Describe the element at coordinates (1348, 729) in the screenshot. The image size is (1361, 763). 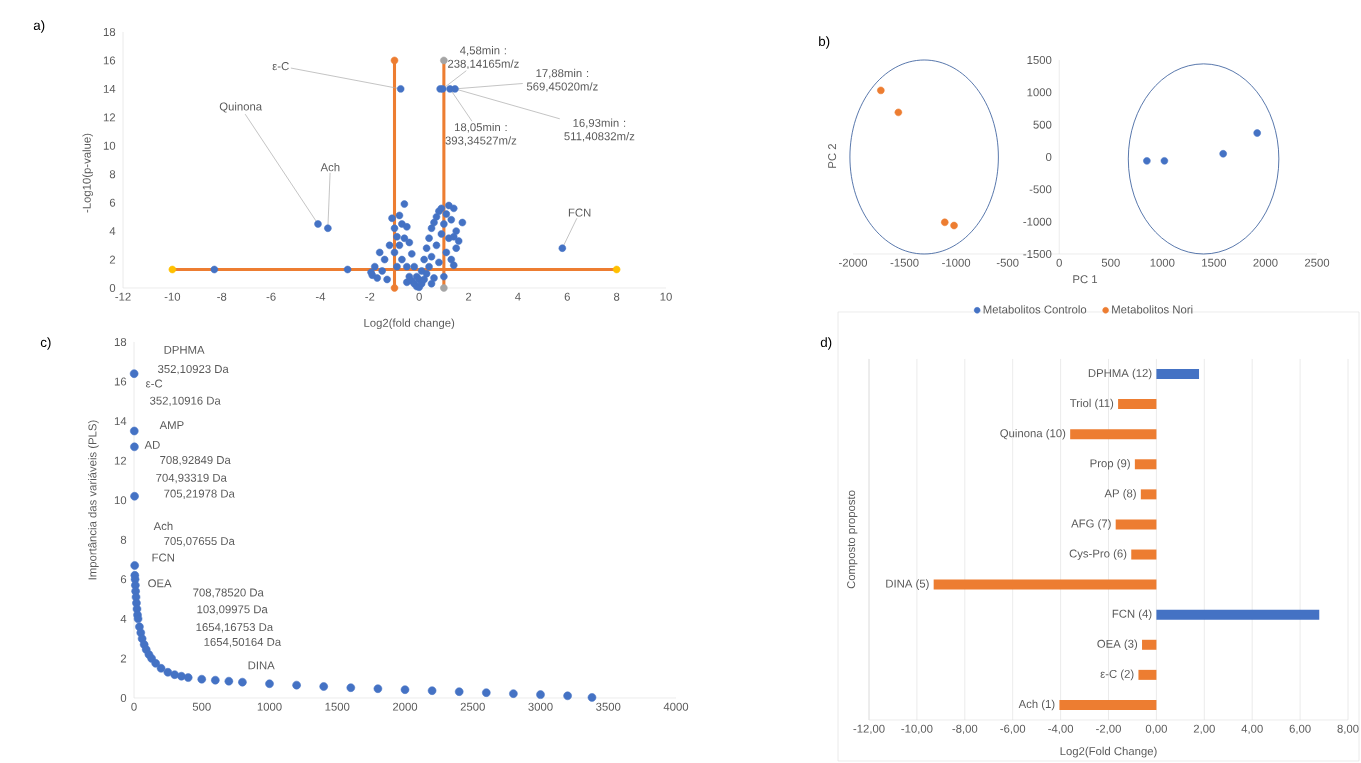
I see `x-tick-label: 8,00` at that location.